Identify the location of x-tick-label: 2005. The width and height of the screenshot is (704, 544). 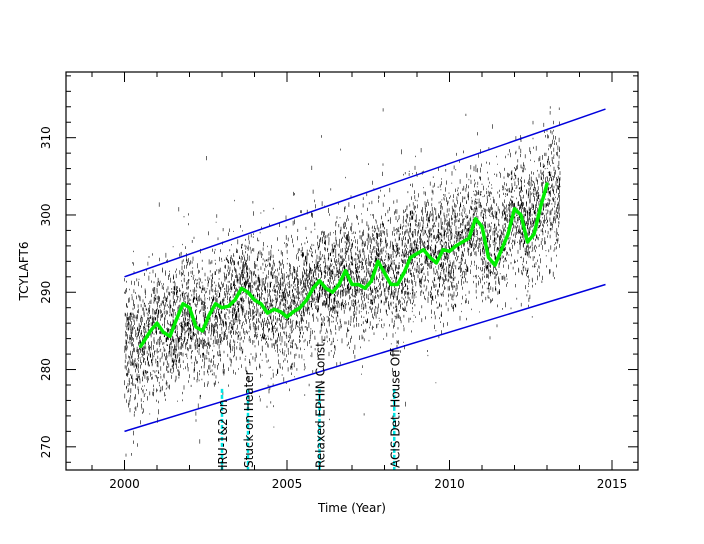
(287, 484).